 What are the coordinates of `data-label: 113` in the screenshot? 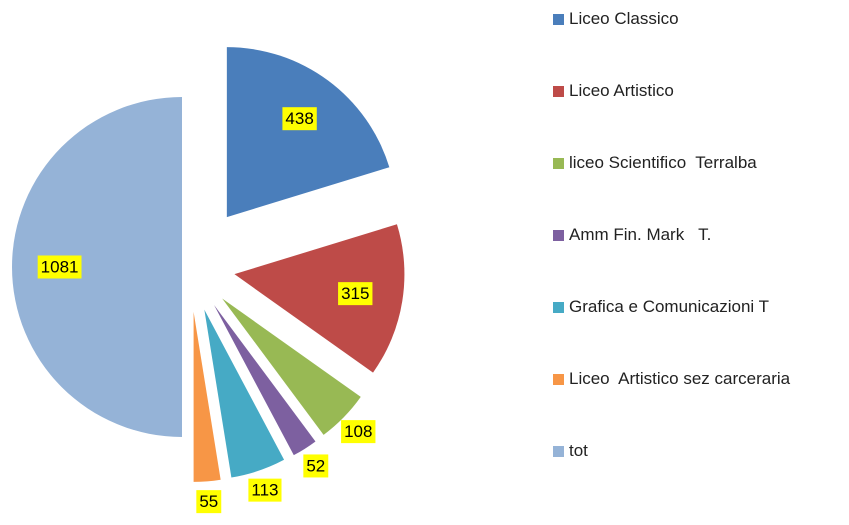 It's located at (264, 490).